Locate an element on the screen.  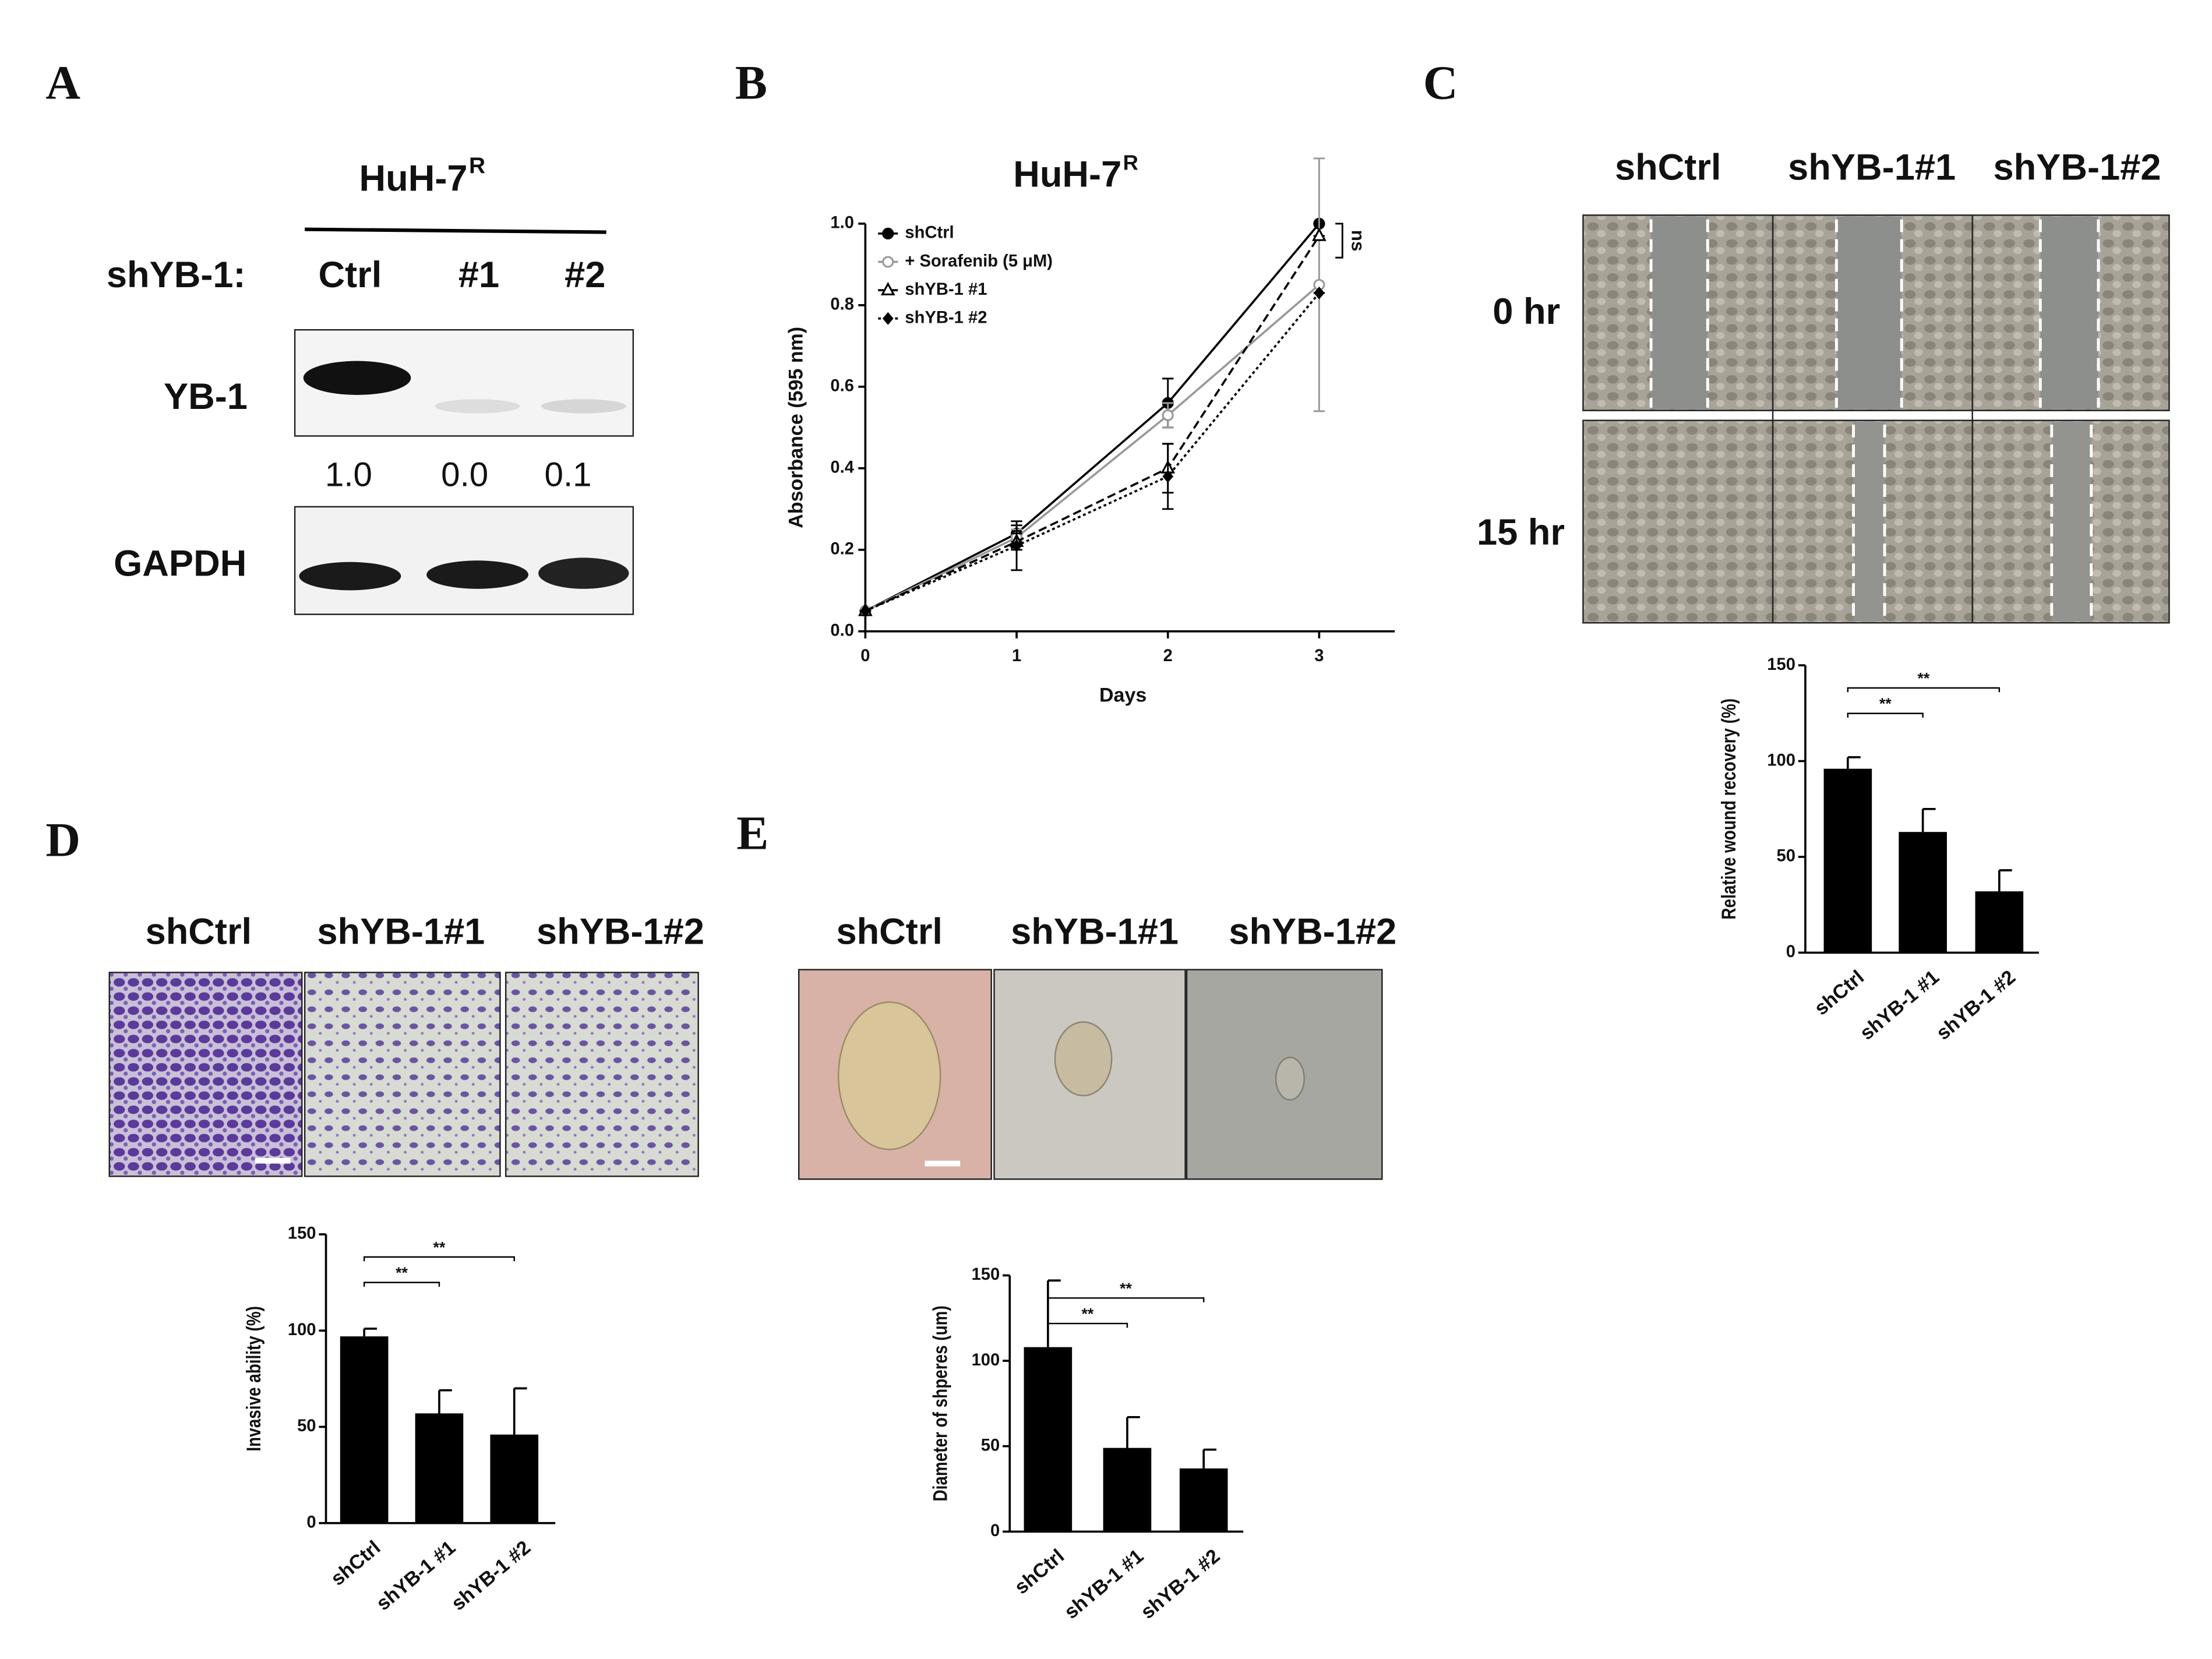
invasion-images is located at coordinates (403, 1074).